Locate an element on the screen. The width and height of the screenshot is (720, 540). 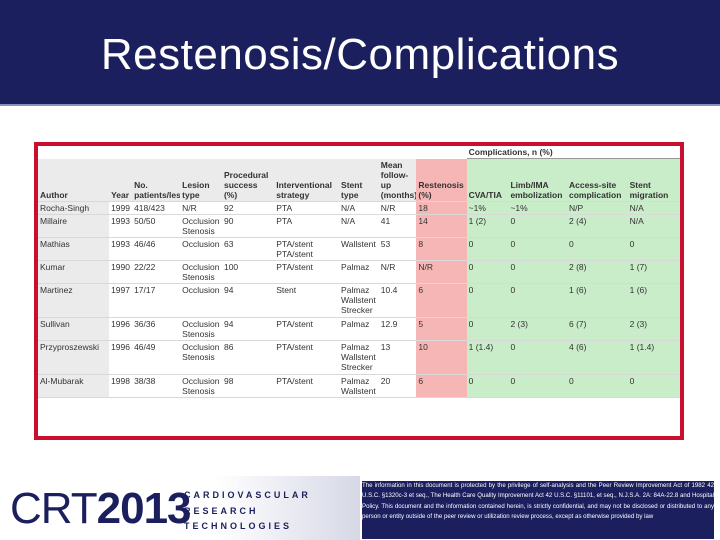
table-cell: 12.9 is located at coordinates (397, 329).